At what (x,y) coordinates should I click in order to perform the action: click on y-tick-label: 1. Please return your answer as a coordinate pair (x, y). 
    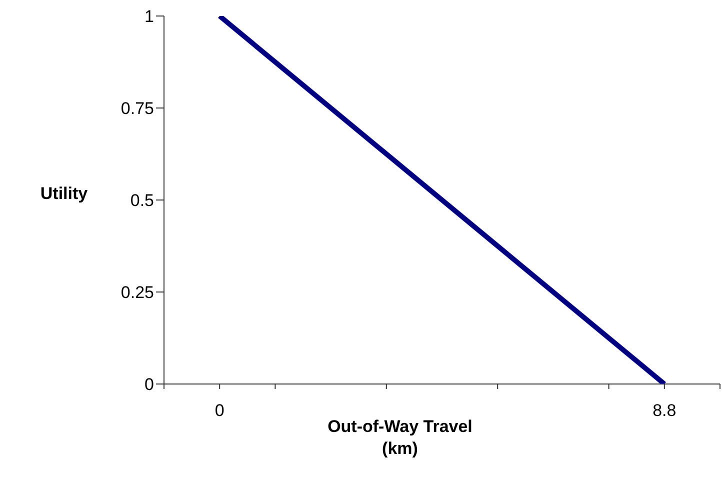
    Looking at the image, I should click on (149, 16).